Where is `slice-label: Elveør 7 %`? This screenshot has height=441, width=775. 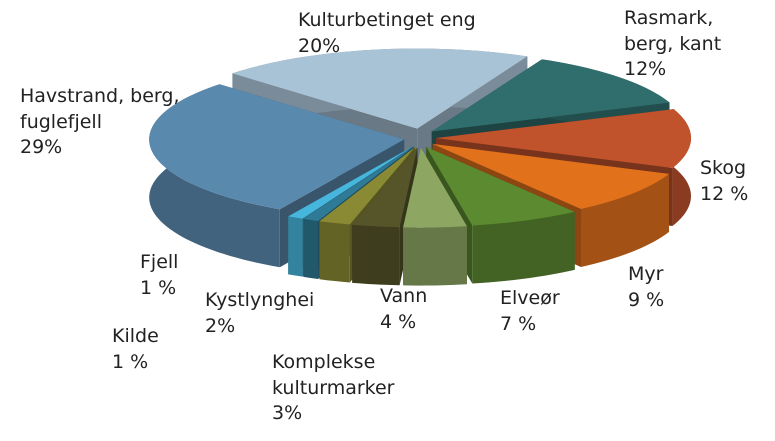
slice-label: Elveør 7 % is located at coordinates (540, 311).